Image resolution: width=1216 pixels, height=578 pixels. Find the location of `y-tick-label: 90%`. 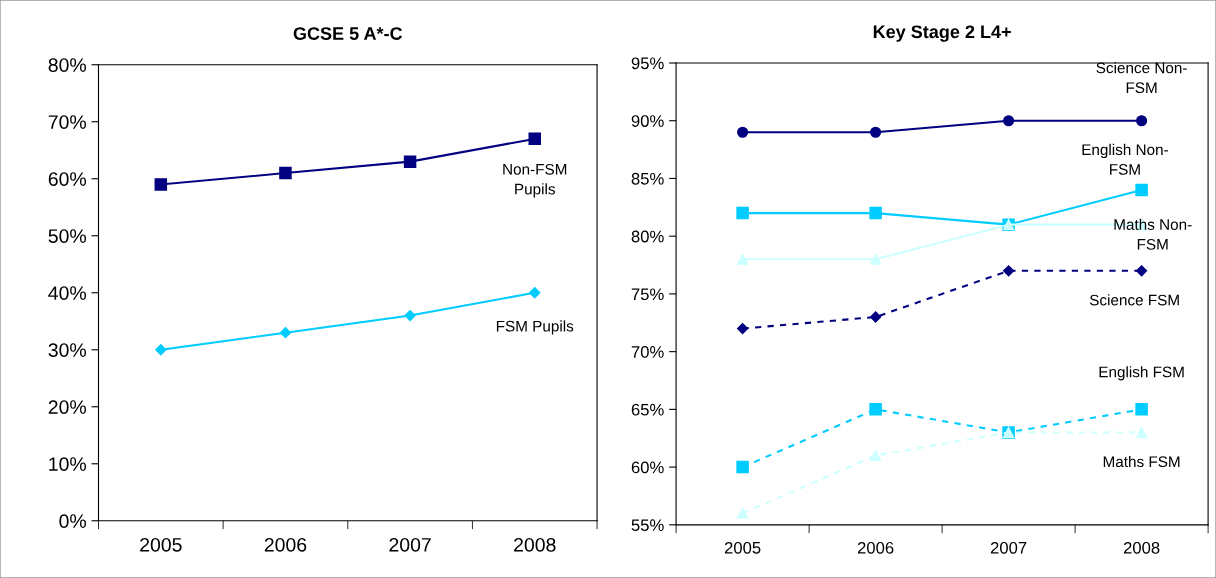

y-tick-label: 90% is located at coordinates (647, 121).